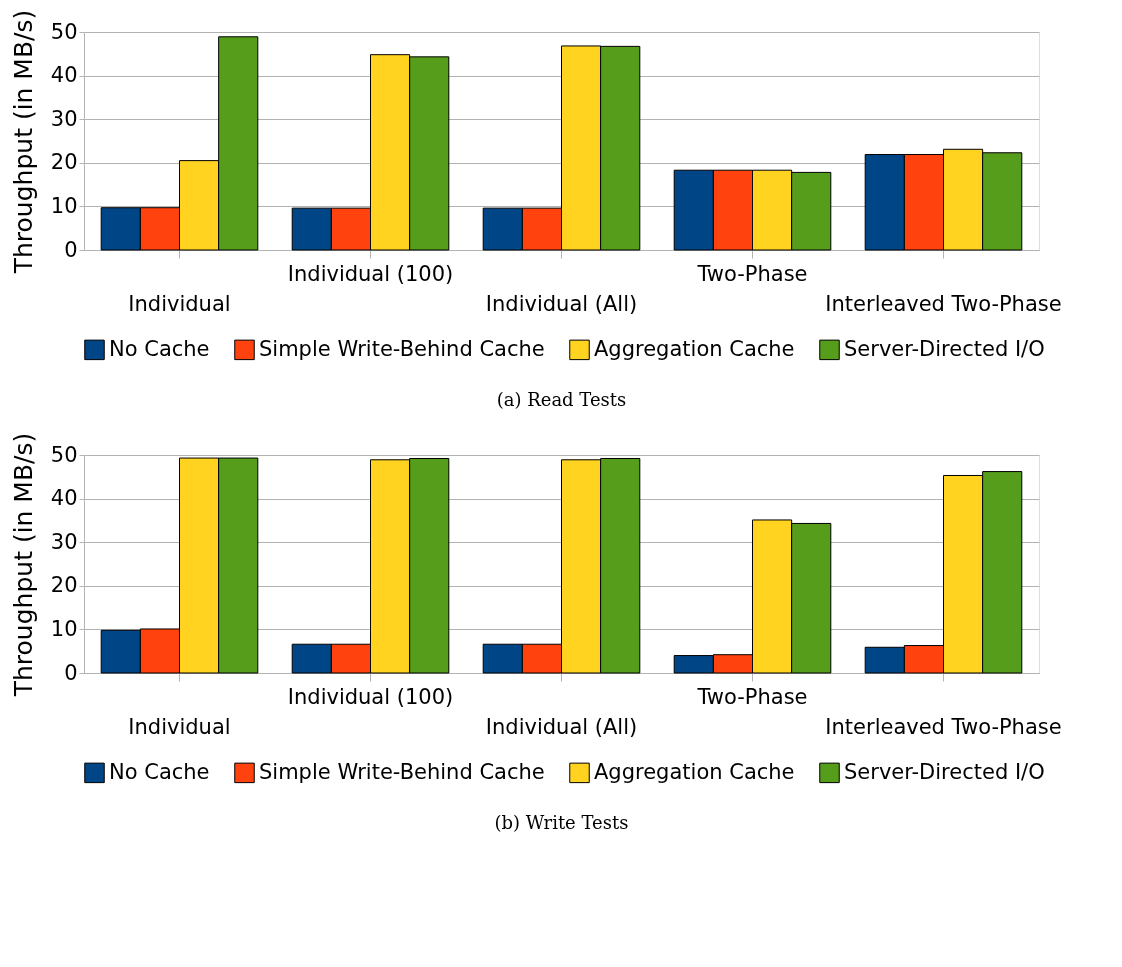 The height and width of the screenshot is (967, 1122). Describe the element at coordinates (561, 399) in the screenshot. I see `text: (a) Read Tests` at that location.